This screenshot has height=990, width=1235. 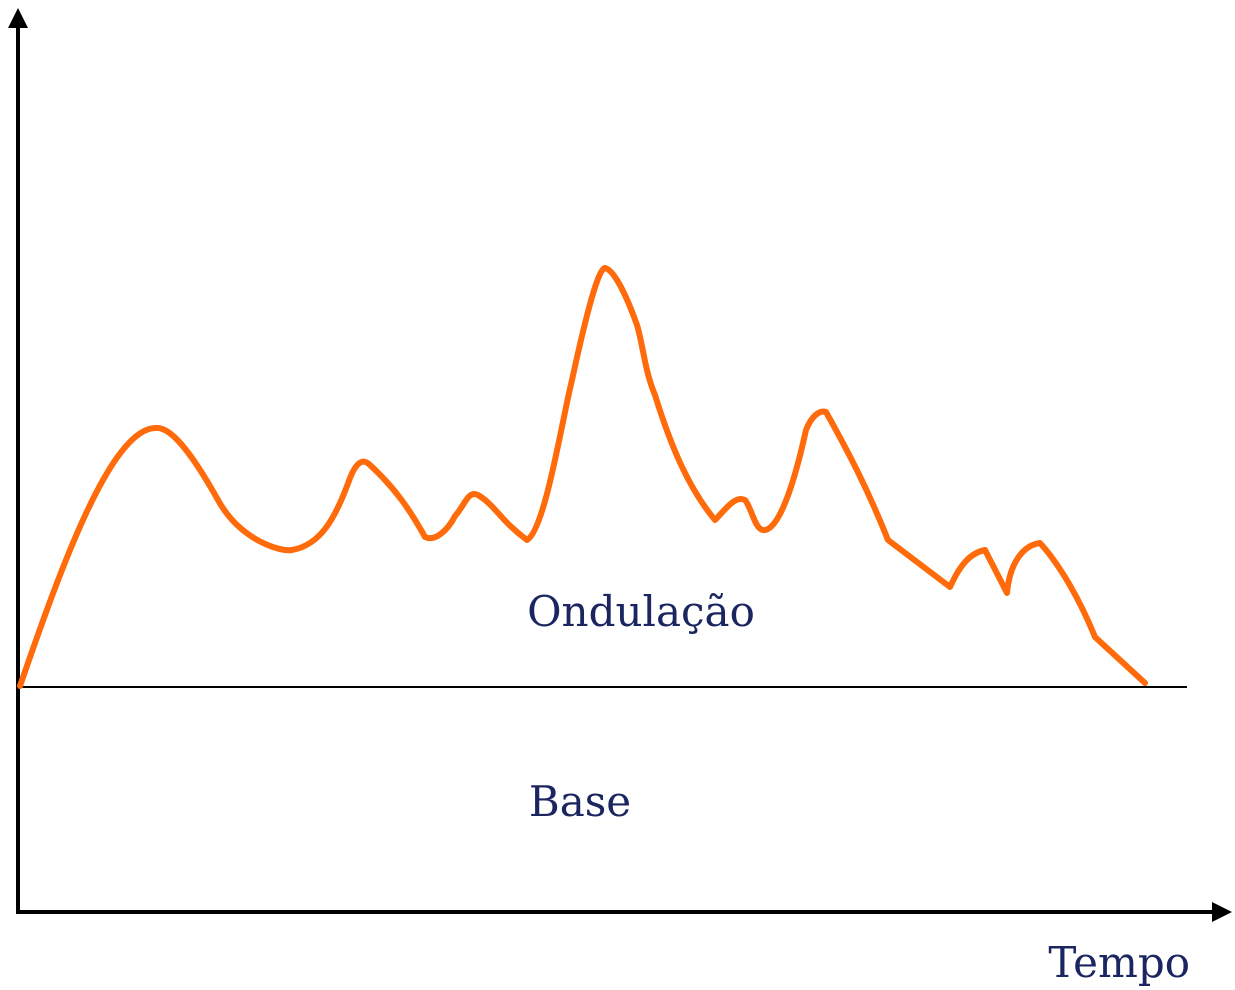 I want to click on x-axis-label: Tempo, so click(x=1119, y=962).